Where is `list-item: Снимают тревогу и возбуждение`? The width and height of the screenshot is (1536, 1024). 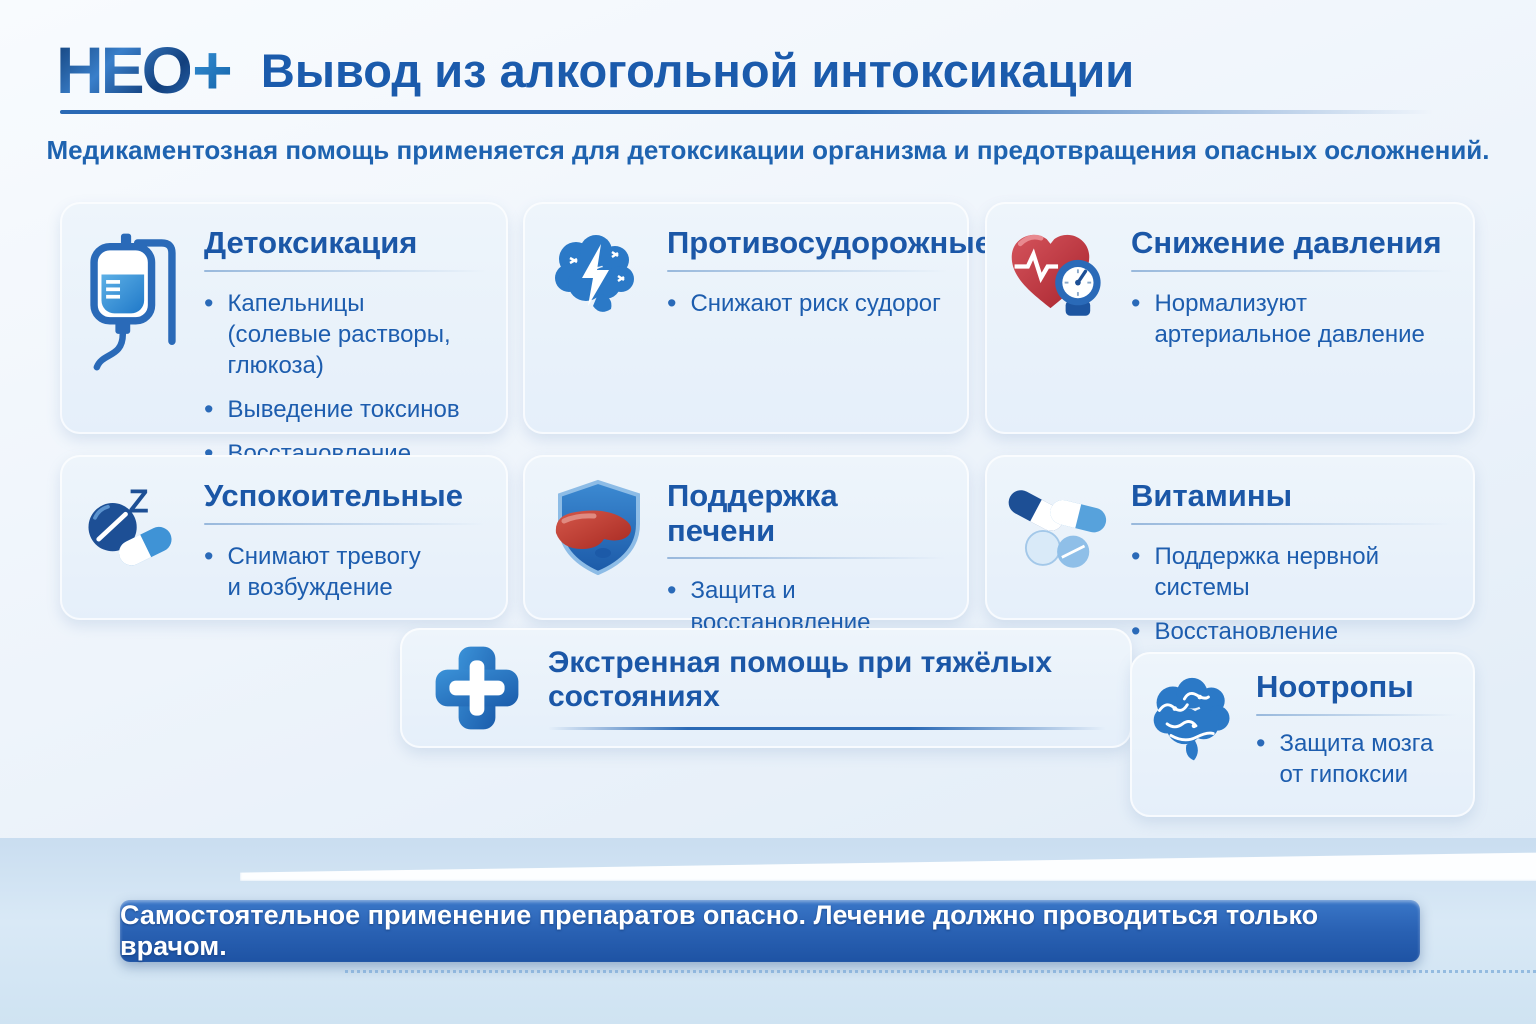 list-item: Снимают тревогу и возбуждение is located at coordinates (345, 572).